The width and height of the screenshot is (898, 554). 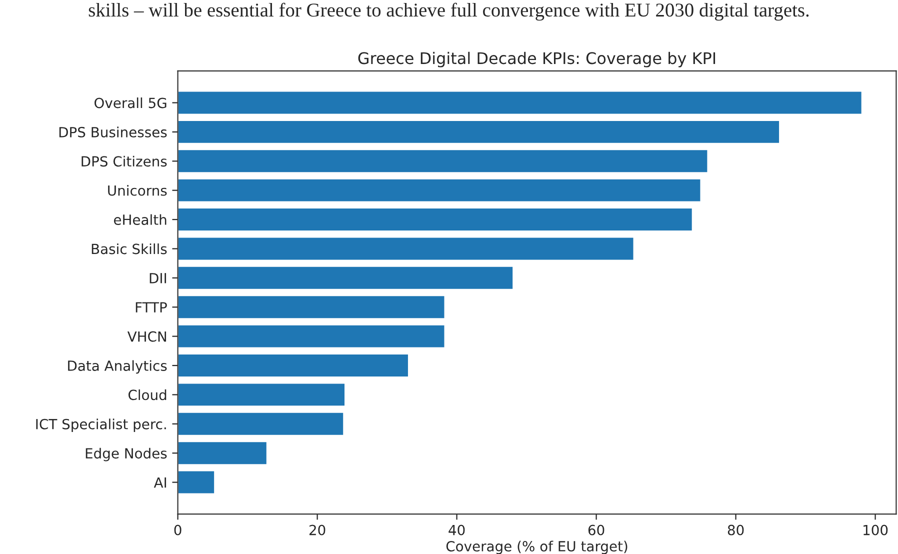 I want to click on x-tick-label: 80, so click(x=736, y=530).